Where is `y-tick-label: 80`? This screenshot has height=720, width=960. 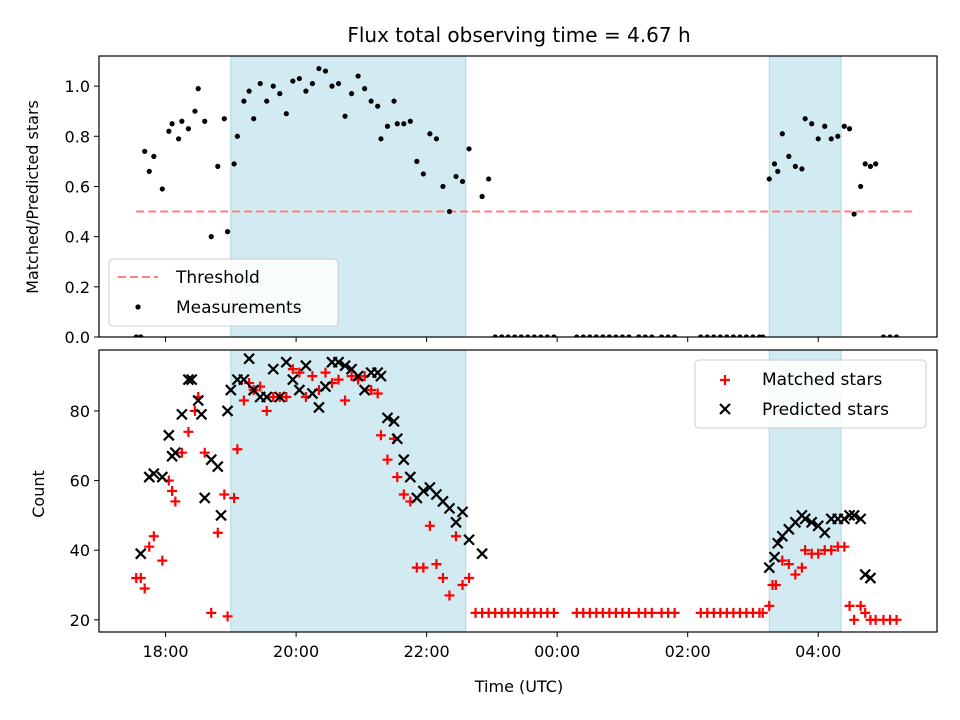 y-tick-label: 80 is located at coordinates (80, 411).